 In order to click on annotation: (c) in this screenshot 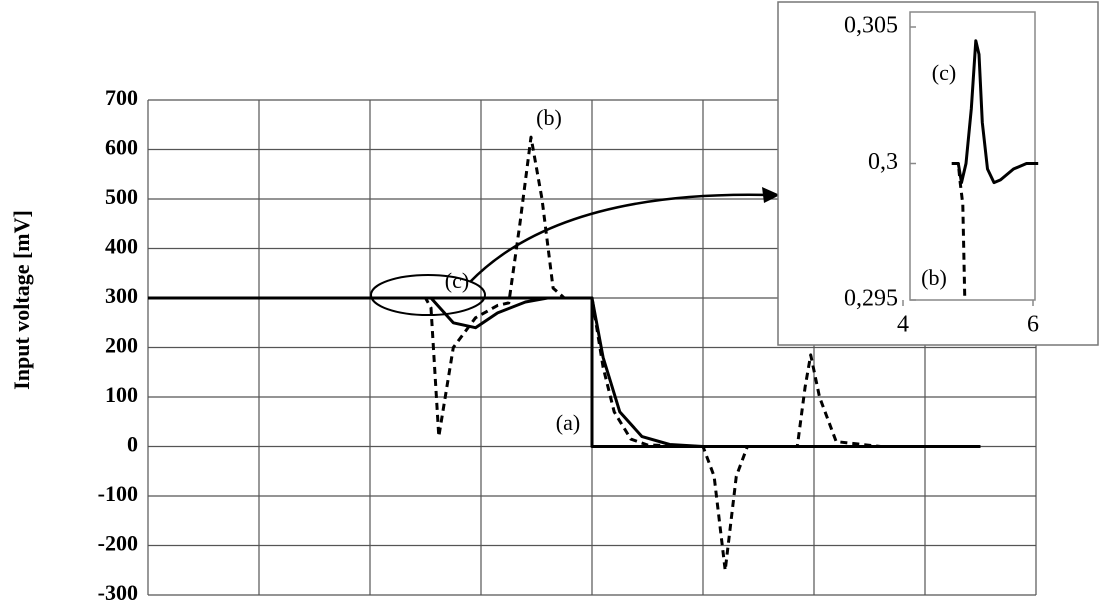, I will do `click(944, 72)`.